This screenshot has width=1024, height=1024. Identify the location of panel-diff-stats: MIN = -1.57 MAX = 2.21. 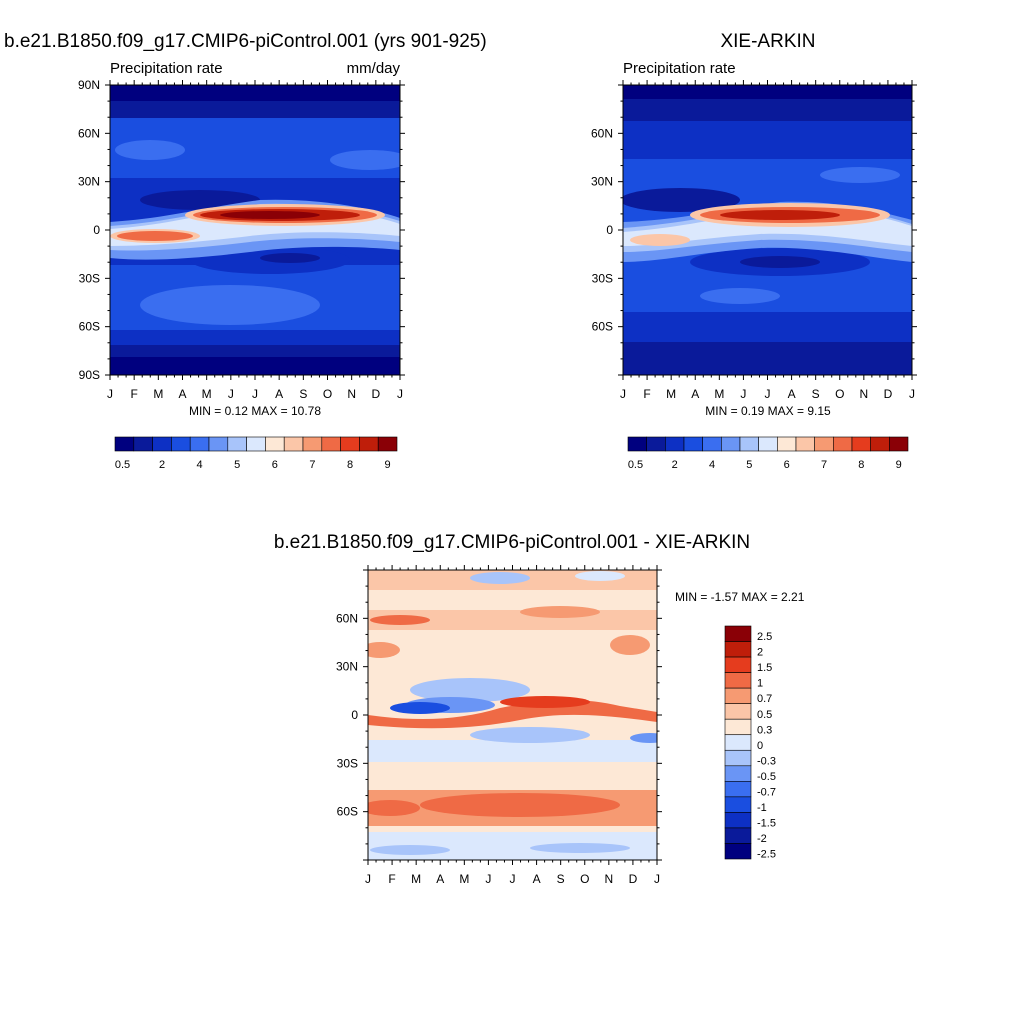
(740, 597).